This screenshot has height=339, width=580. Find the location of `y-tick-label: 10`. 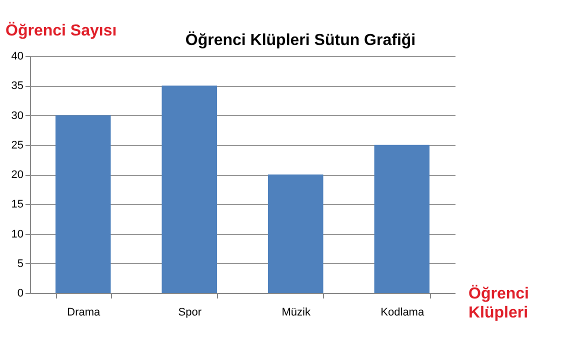

y-tick-label: 10 is located at coordinates (17, 234).